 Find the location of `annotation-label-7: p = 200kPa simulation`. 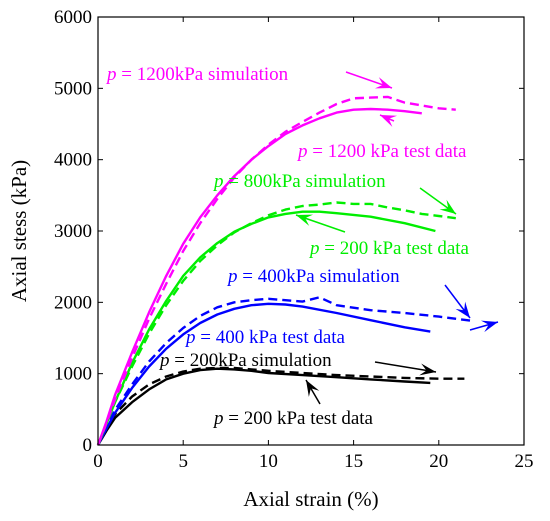

annotation-label-7: p = 200kPa simulation is located at coordinates (245, 360).